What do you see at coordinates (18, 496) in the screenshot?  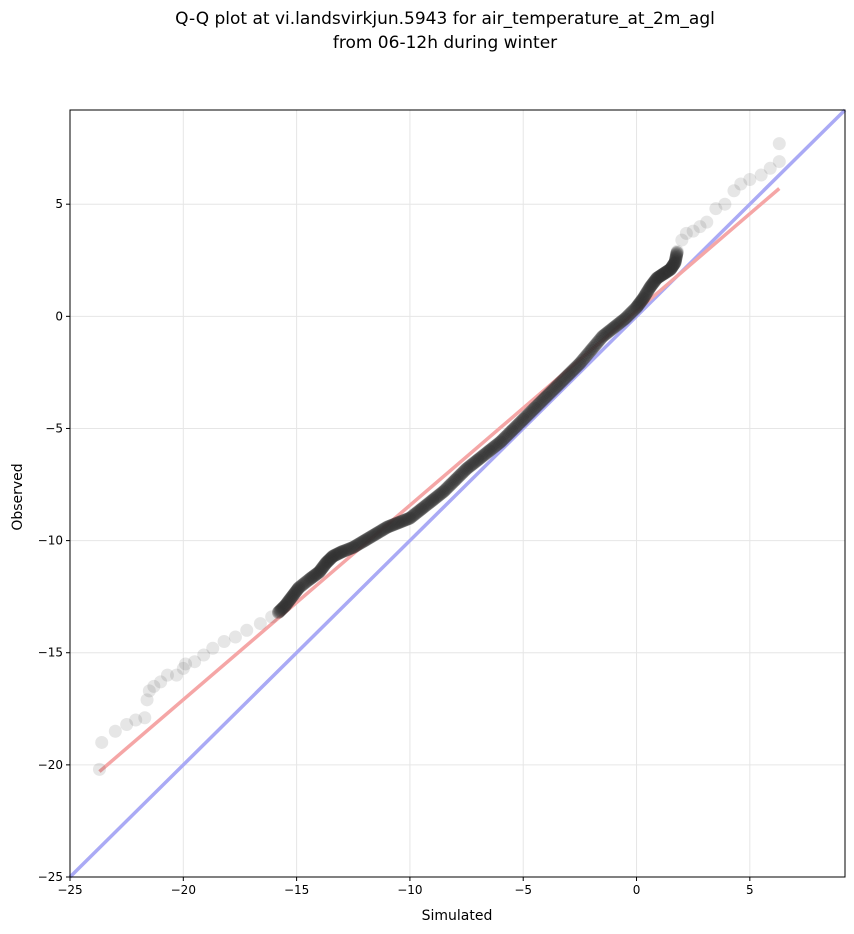 I see `y-axis-label: Observed` at bounding box center [18, 496].